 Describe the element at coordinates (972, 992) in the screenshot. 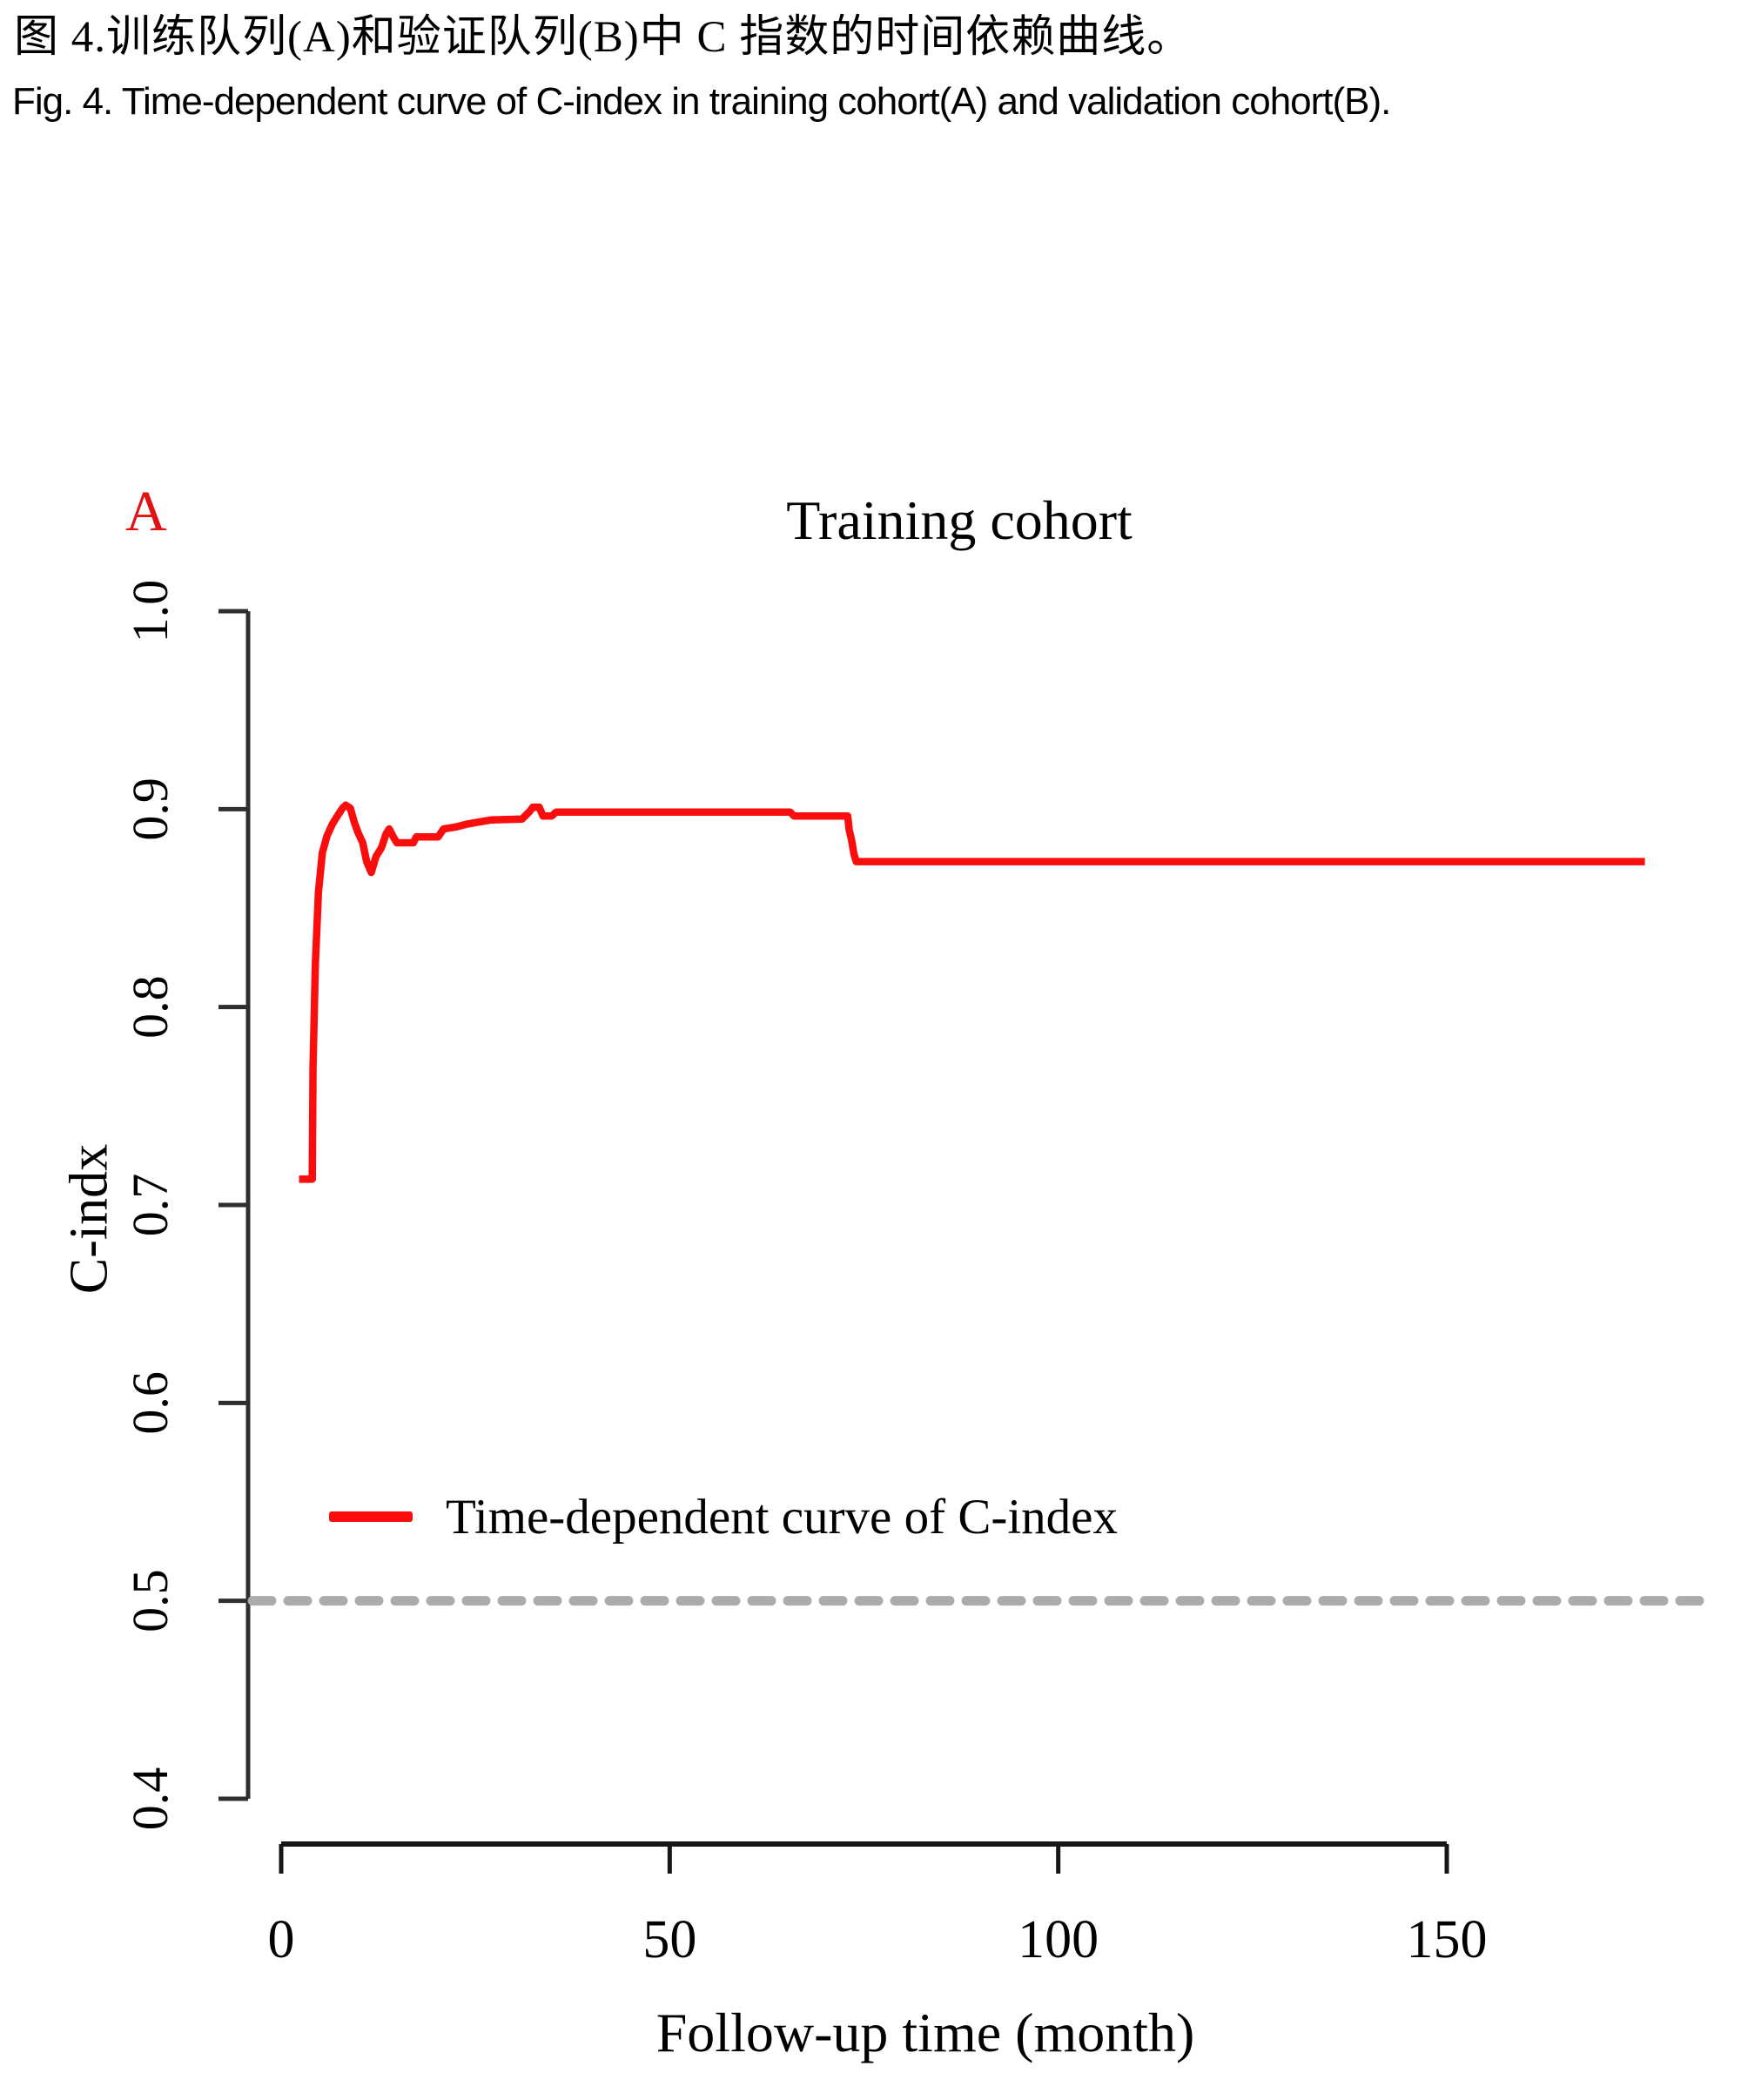

I see `c-index-curve` at that location.